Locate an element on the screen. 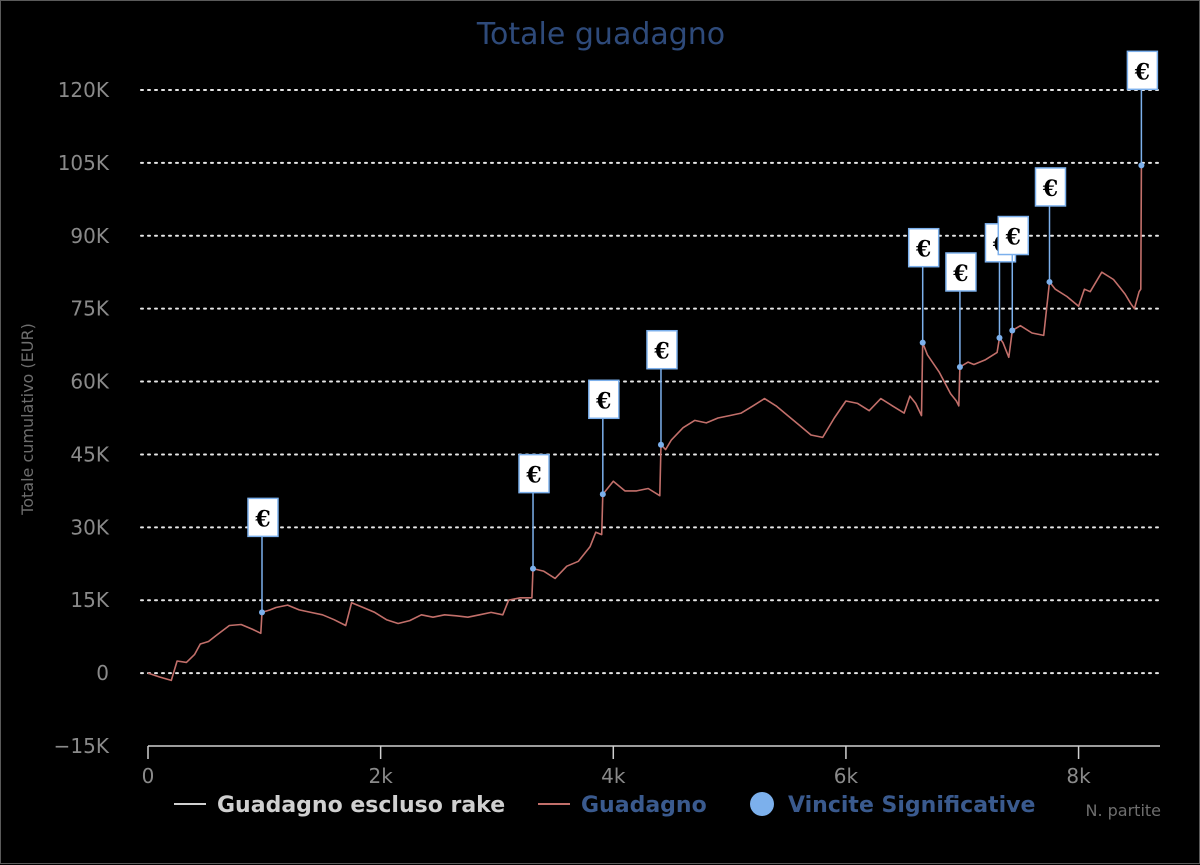 This screenshot has width=1200, height=865. x-tick-label: 8k is located at coordinates (1078, 776).